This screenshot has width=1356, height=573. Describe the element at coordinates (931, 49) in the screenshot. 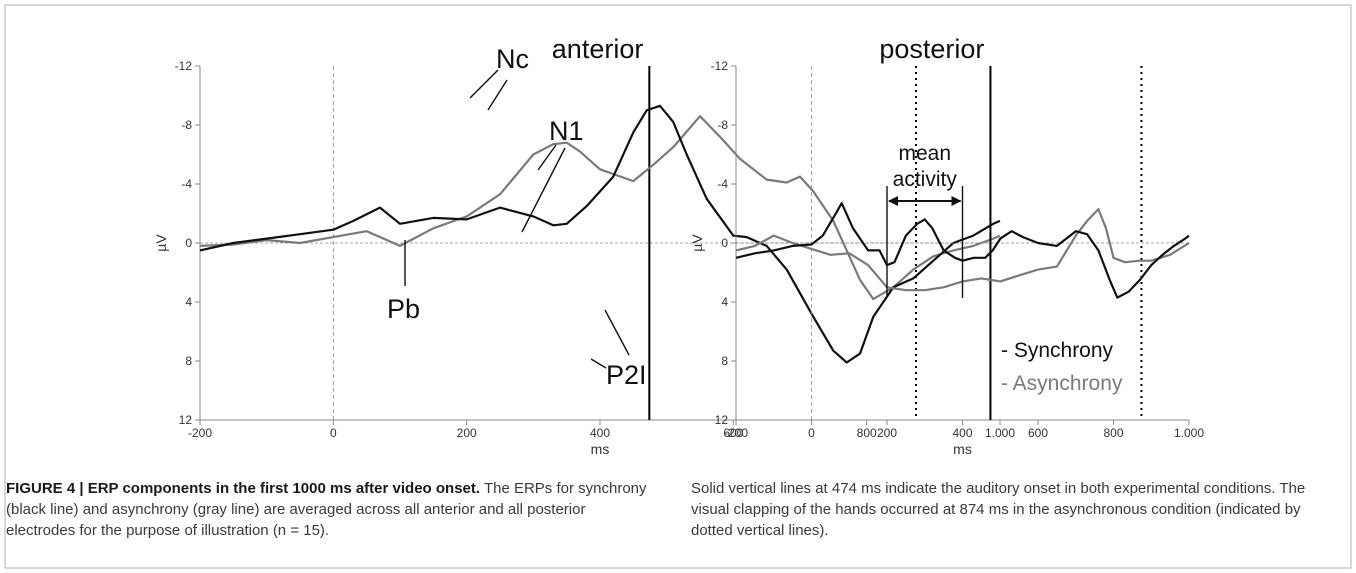

I see `posterior-title: posterior` at that location.